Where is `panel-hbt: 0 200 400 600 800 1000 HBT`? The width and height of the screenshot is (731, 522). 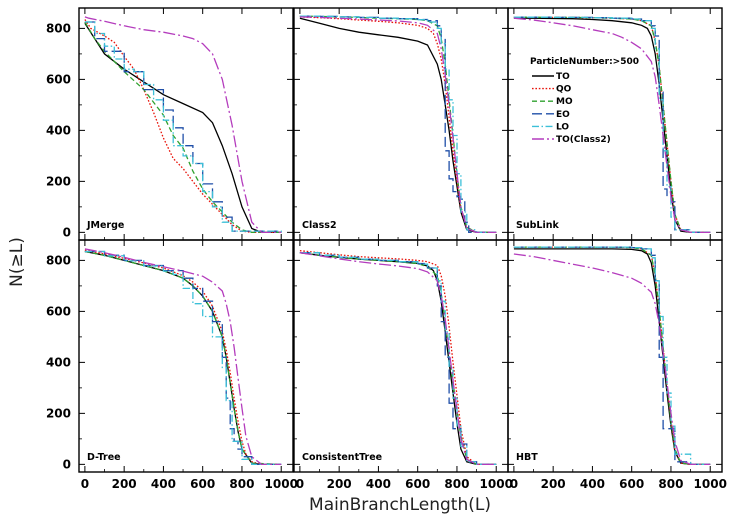
panel-hbt: 0 200 400 600 800 1000 HBT is located at coordinates (617, 365).